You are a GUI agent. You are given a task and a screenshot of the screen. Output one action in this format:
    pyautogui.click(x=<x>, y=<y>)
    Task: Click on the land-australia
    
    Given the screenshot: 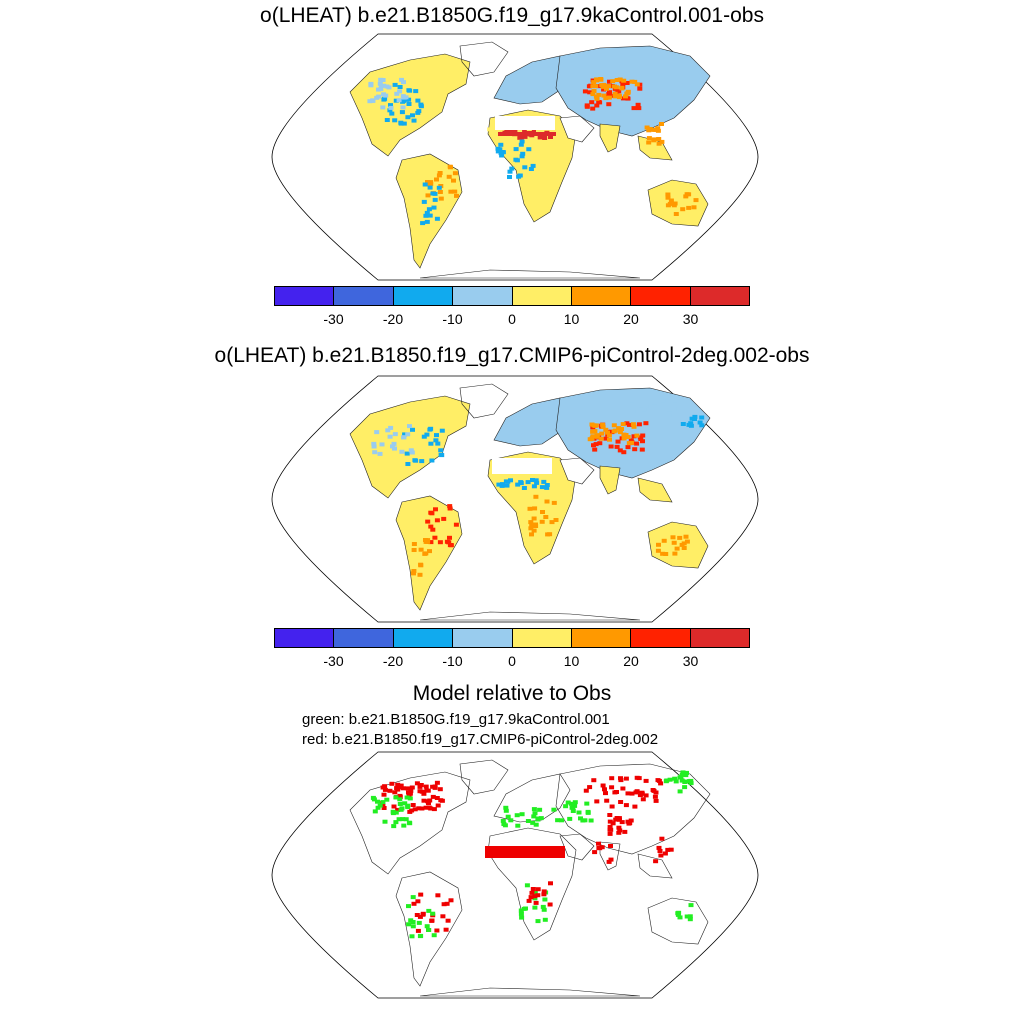 What is the action you would take?
    pyautogui.click(x=678, y=921)
    